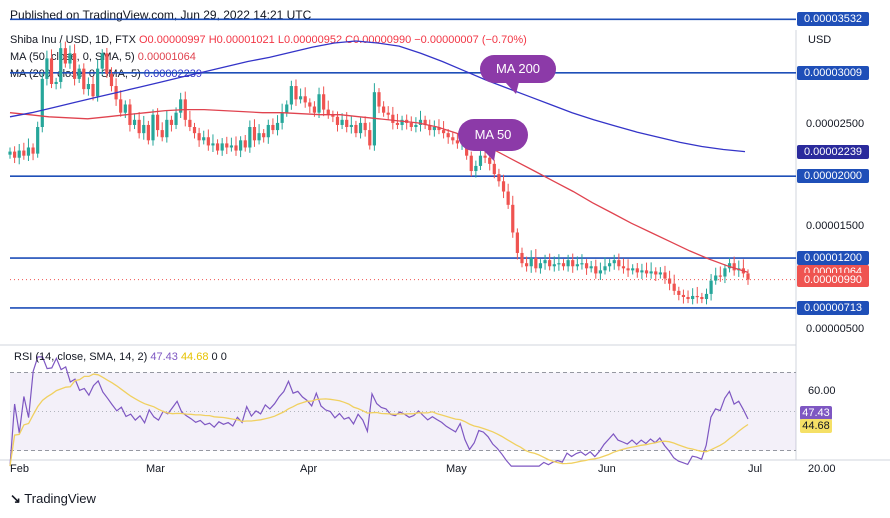  What do you see at coordinates (833, 19) in the screenshot?
I see `price-tag-level: 0.00003532` at bounding box center [833, 19].